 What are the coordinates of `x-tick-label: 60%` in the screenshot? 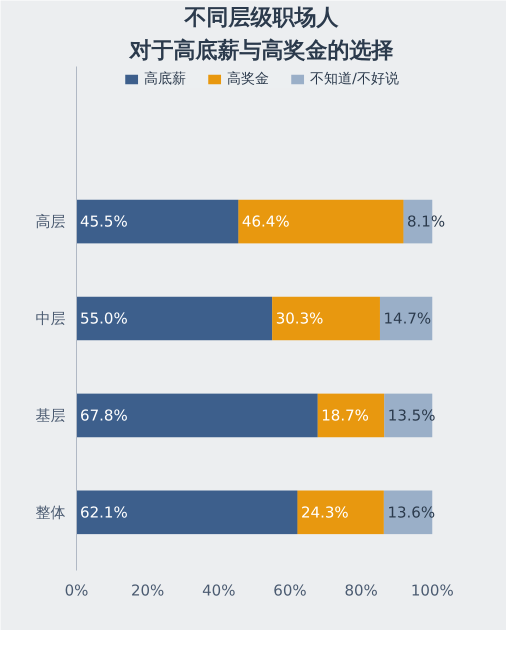 It's located at (290, 591).